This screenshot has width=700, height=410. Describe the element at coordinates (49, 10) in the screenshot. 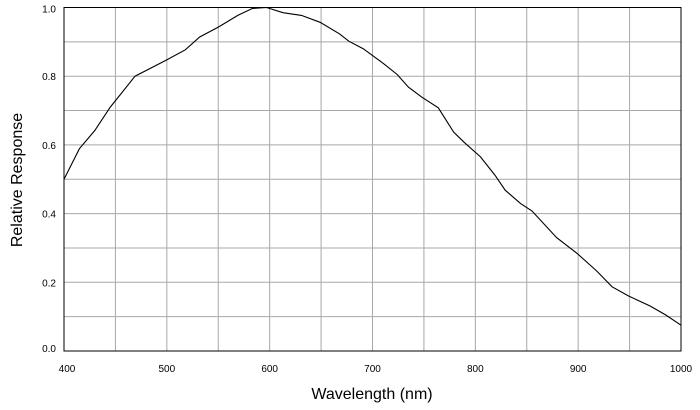

I see `y-tick-label: 1.0` at that location.